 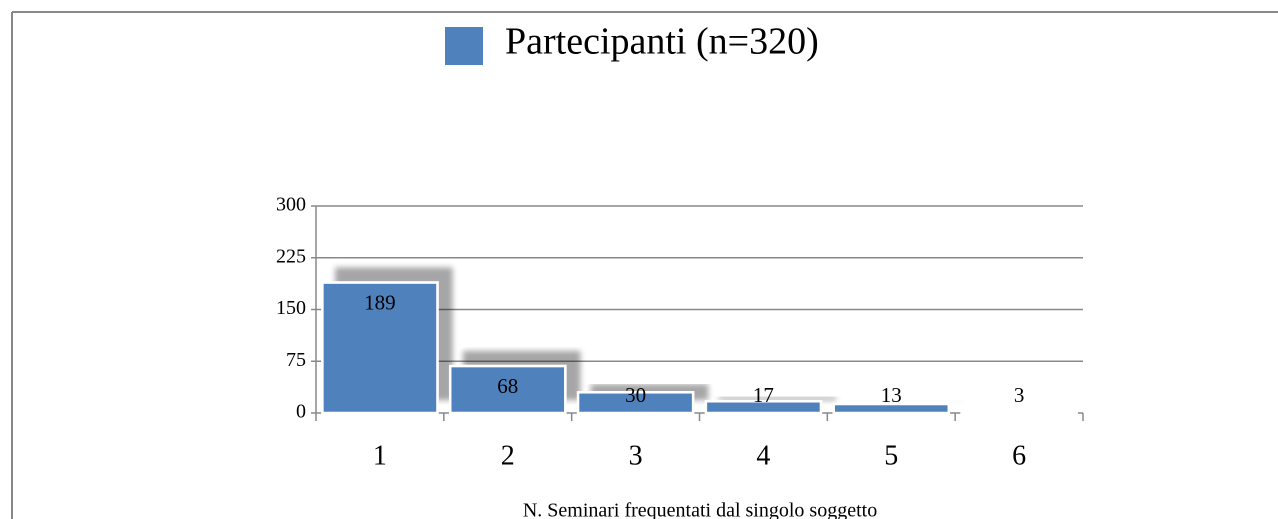 What do you see at coordinates (662, 42) in the screenshot?
I see `legend-label: Partecipanti (n=320)` at bounding box center [662, 42].